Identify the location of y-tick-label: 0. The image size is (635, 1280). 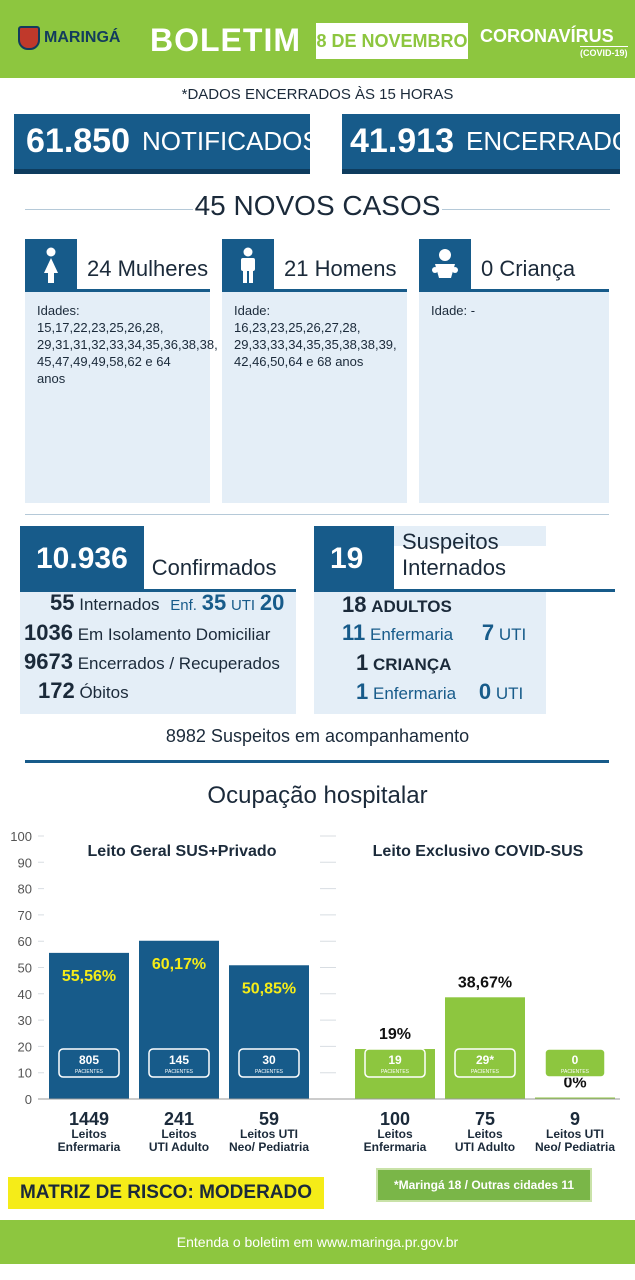
(28, 1099).